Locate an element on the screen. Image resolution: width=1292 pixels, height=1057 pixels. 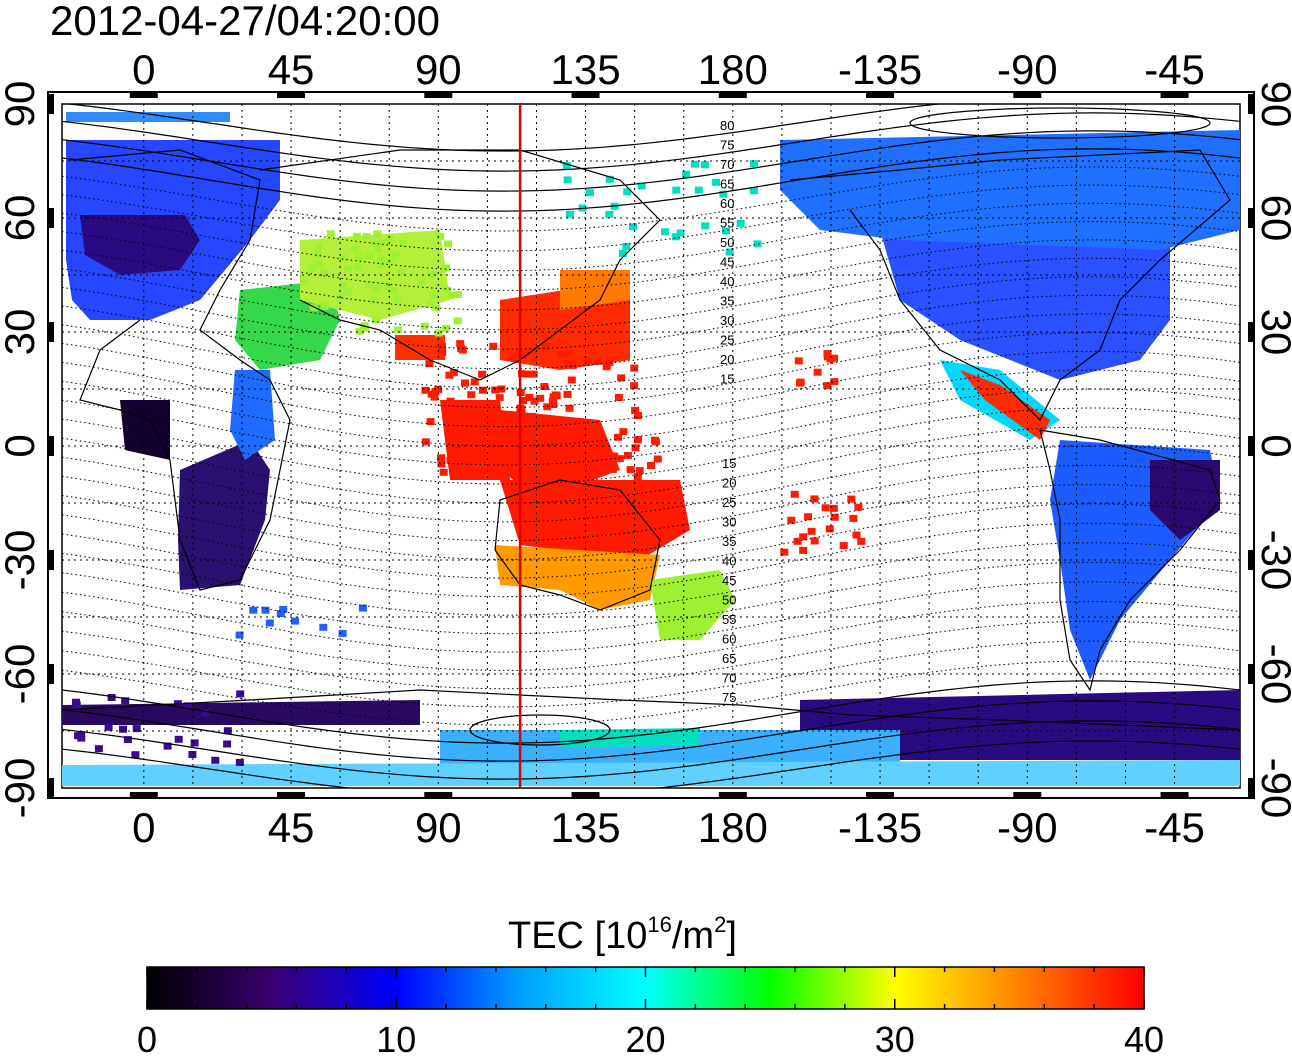
coastline-north-america is located at coordinates (1010, 285).